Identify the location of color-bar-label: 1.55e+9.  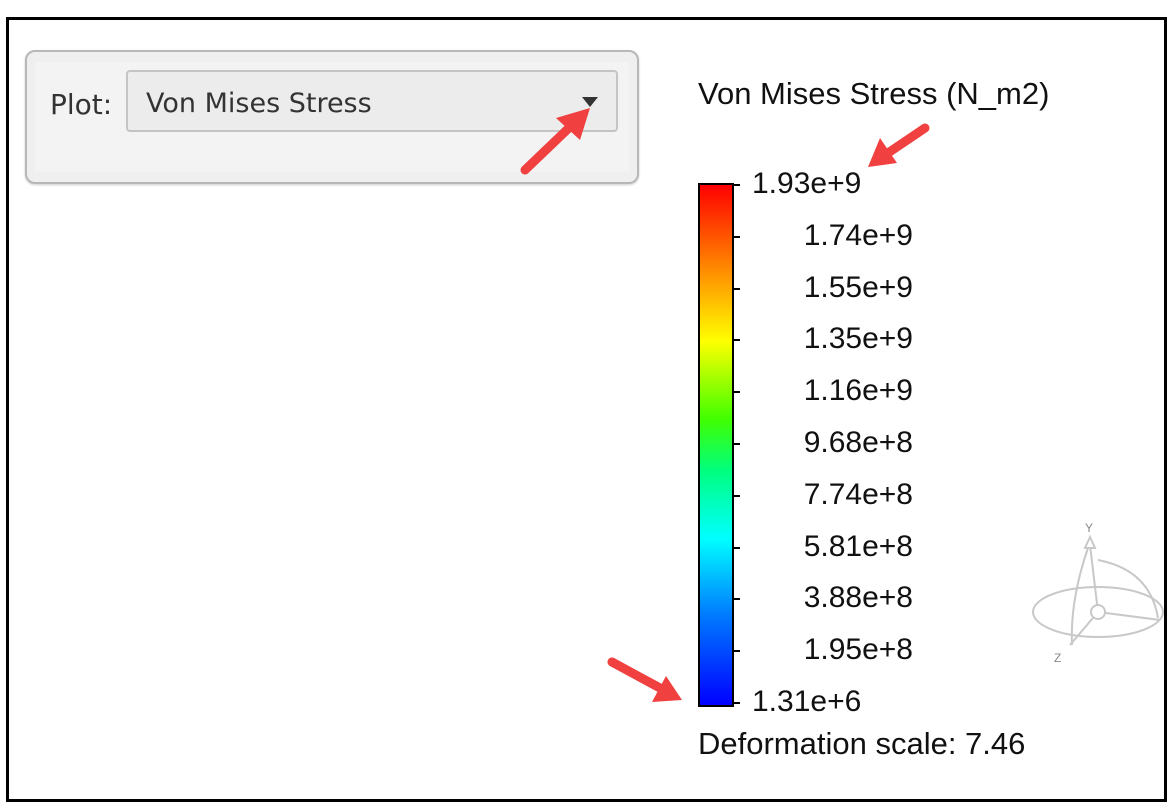
(858, 287).